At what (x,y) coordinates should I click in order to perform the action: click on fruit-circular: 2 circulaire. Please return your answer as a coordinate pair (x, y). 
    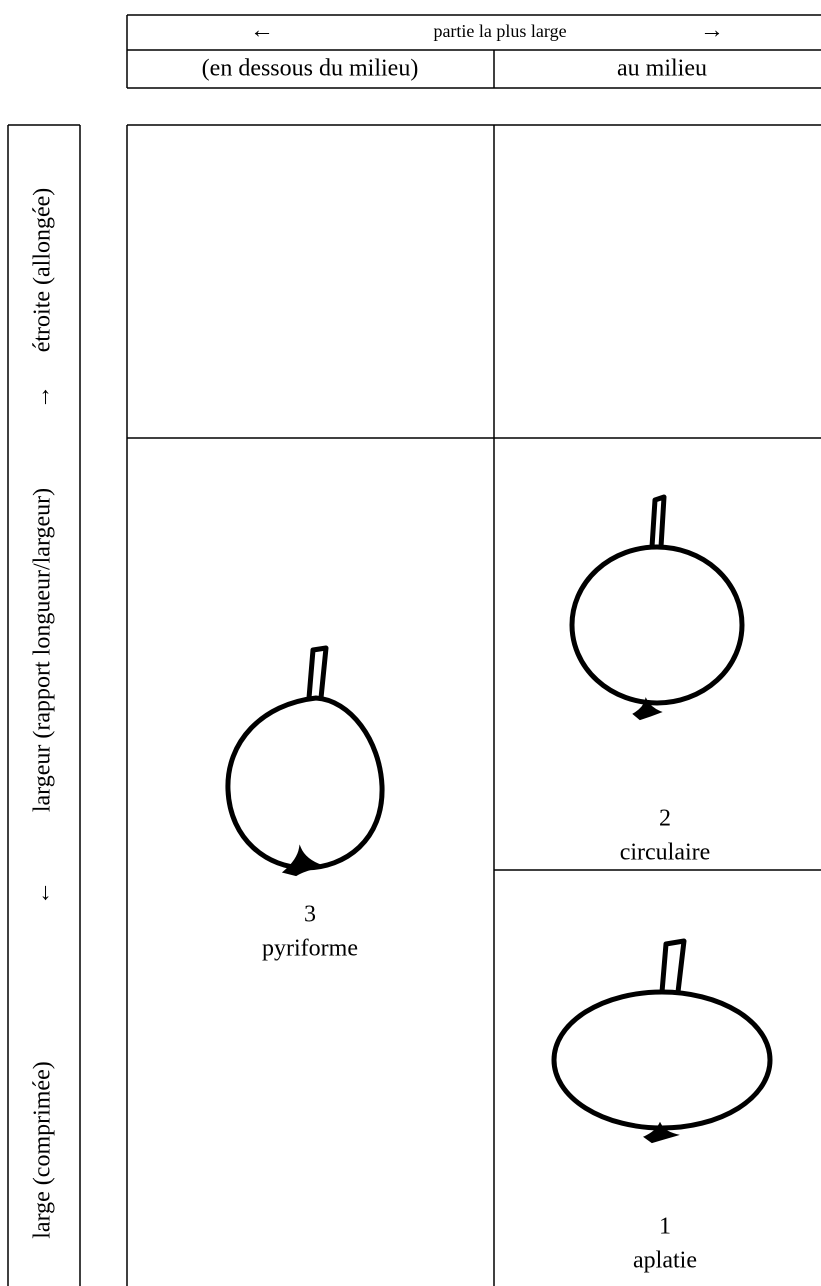
    Looking at the image, I should click on (657, 680).